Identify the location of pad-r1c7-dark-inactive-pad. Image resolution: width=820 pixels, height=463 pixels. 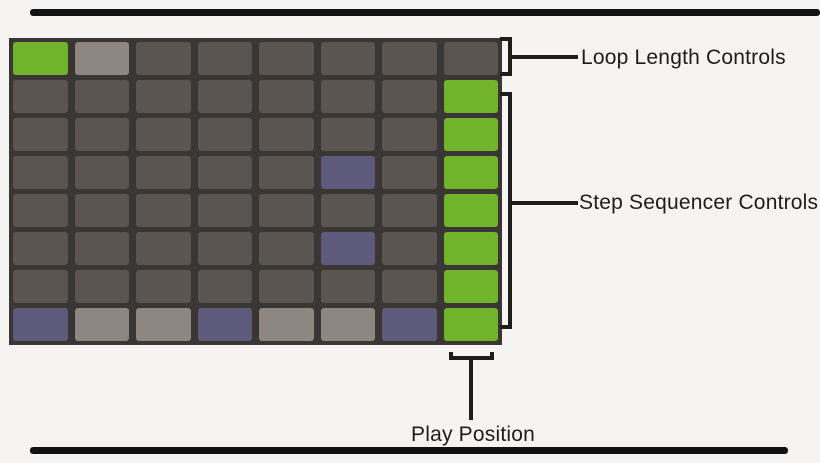
(409, 58).